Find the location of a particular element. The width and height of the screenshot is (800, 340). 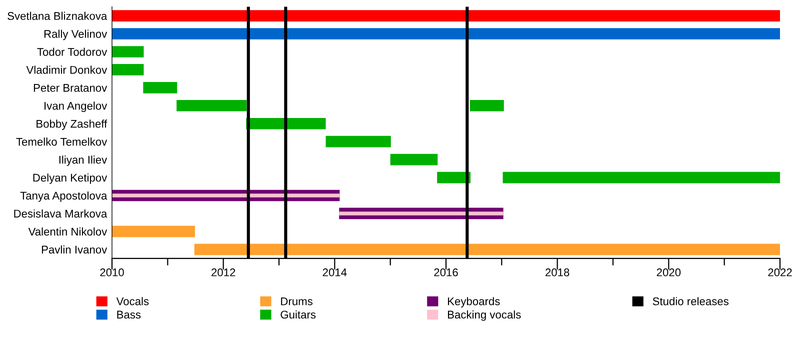

y-tick-label: Ivan Angelov is located at coordinates (76, 107).